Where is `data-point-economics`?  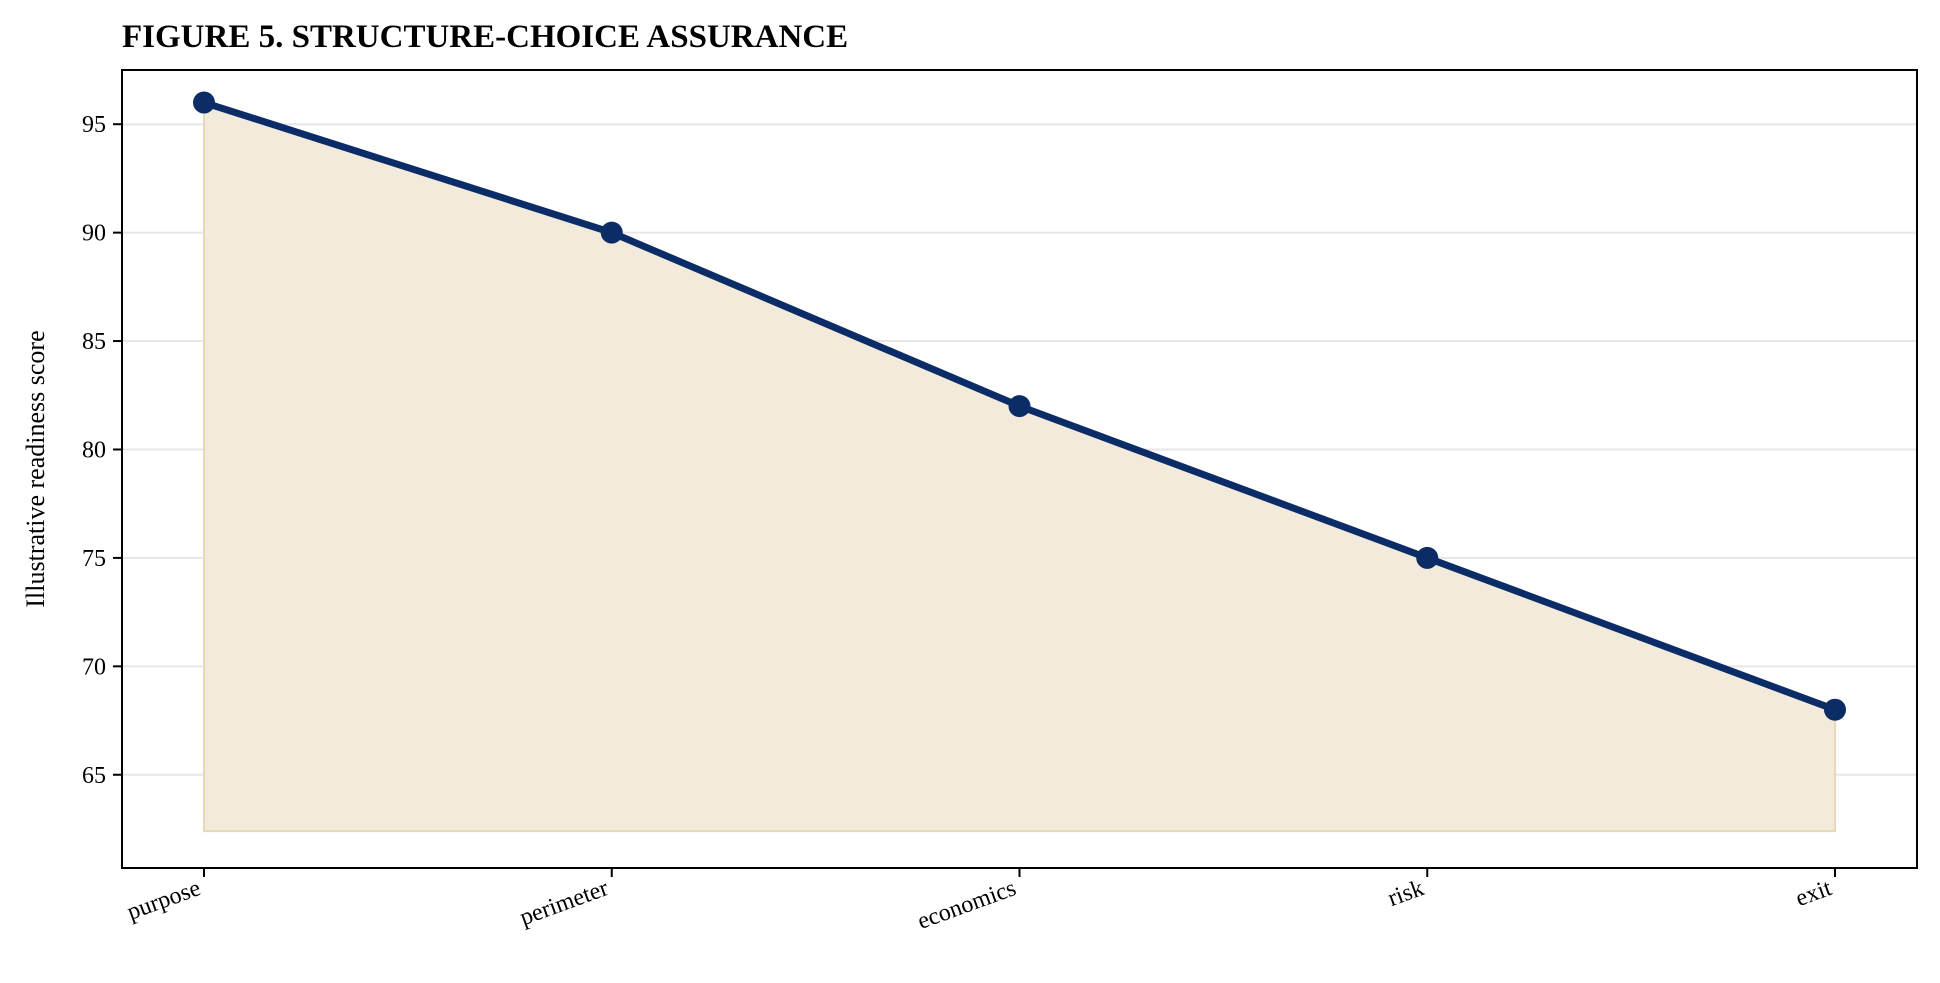
data-point-economics is located at coordinates (1019, 406).